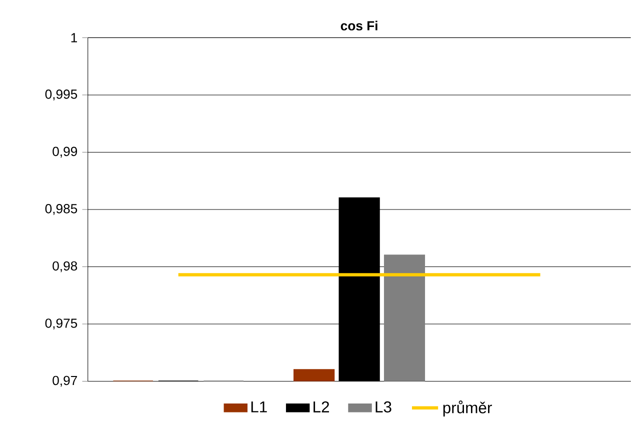 The width and height of the screenshot is (631, 434). Describe the element at coordinates (61, 210) in the screenshot. I see `y-tick-label: 0,985` at that location.